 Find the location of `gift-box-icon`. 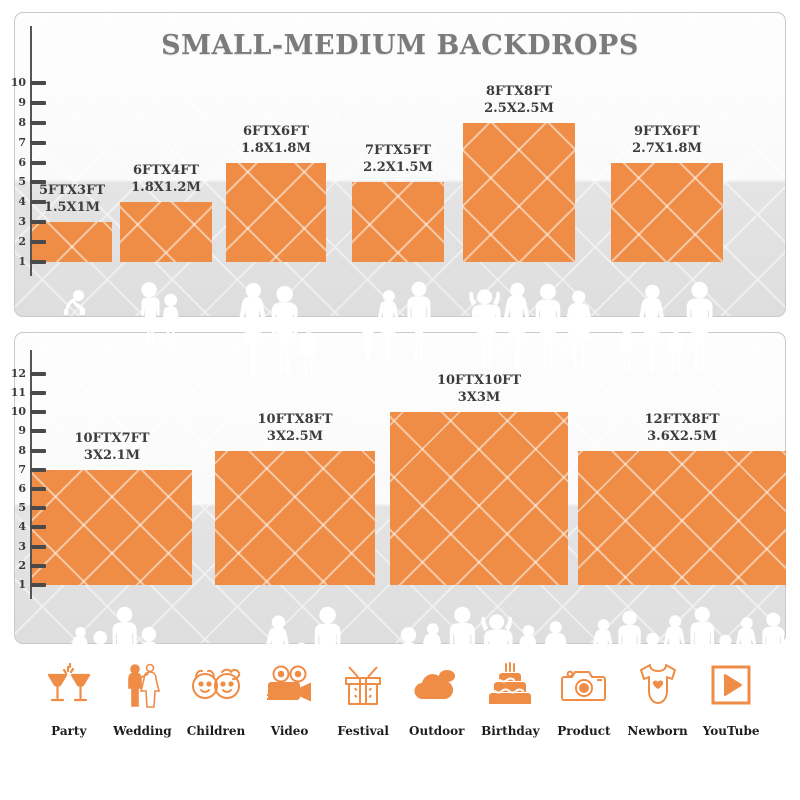

gift-box-icon is located at coordinates (363, 685).